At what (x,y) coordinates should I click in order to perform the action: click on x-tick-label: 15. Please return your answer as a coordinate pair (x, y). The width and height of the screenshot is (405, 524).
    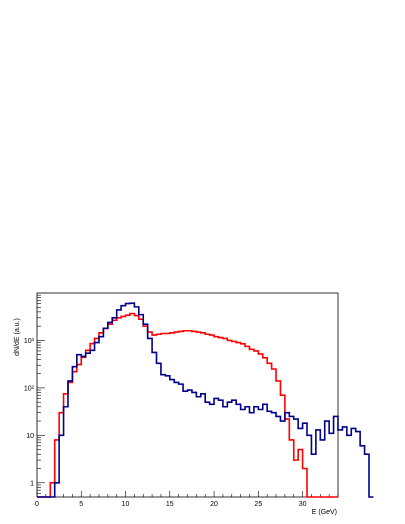
    Looking at the image, I should click on (170, 504).